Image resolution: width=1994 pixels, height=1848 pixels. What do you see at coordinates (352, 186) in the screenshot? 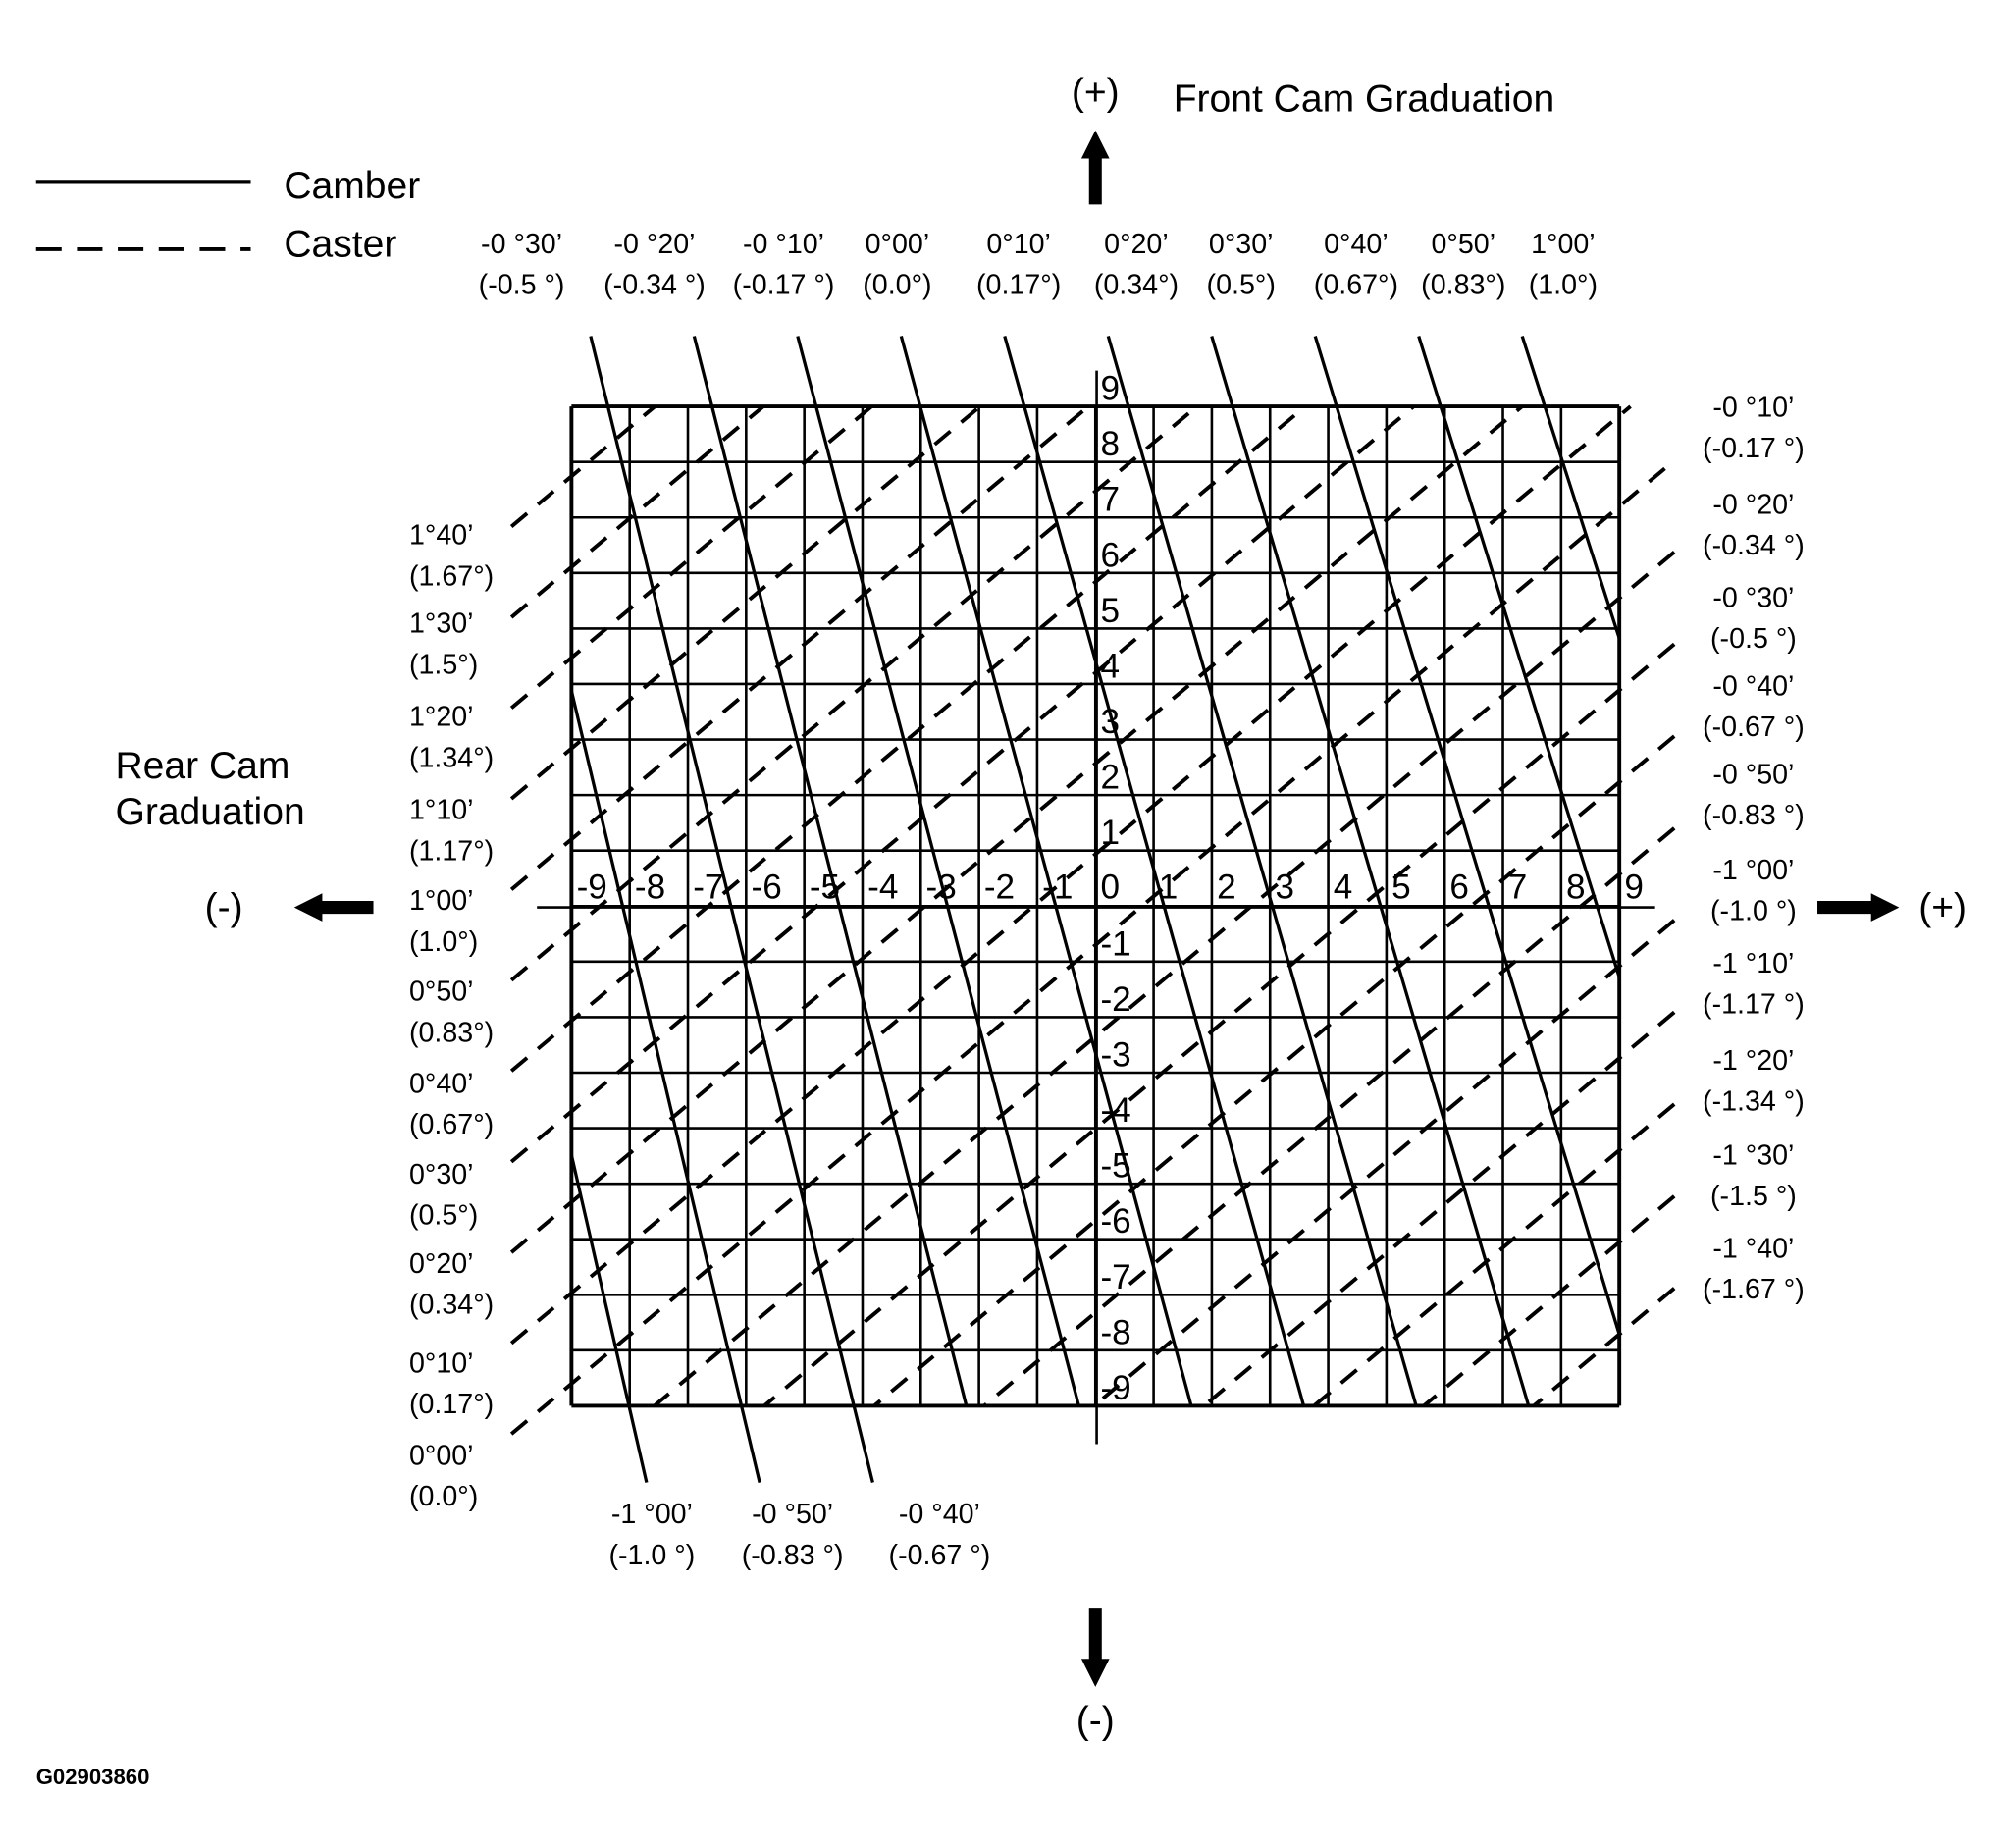
I see `legend-camber-label: Camber` at bounding box center [352, 186].